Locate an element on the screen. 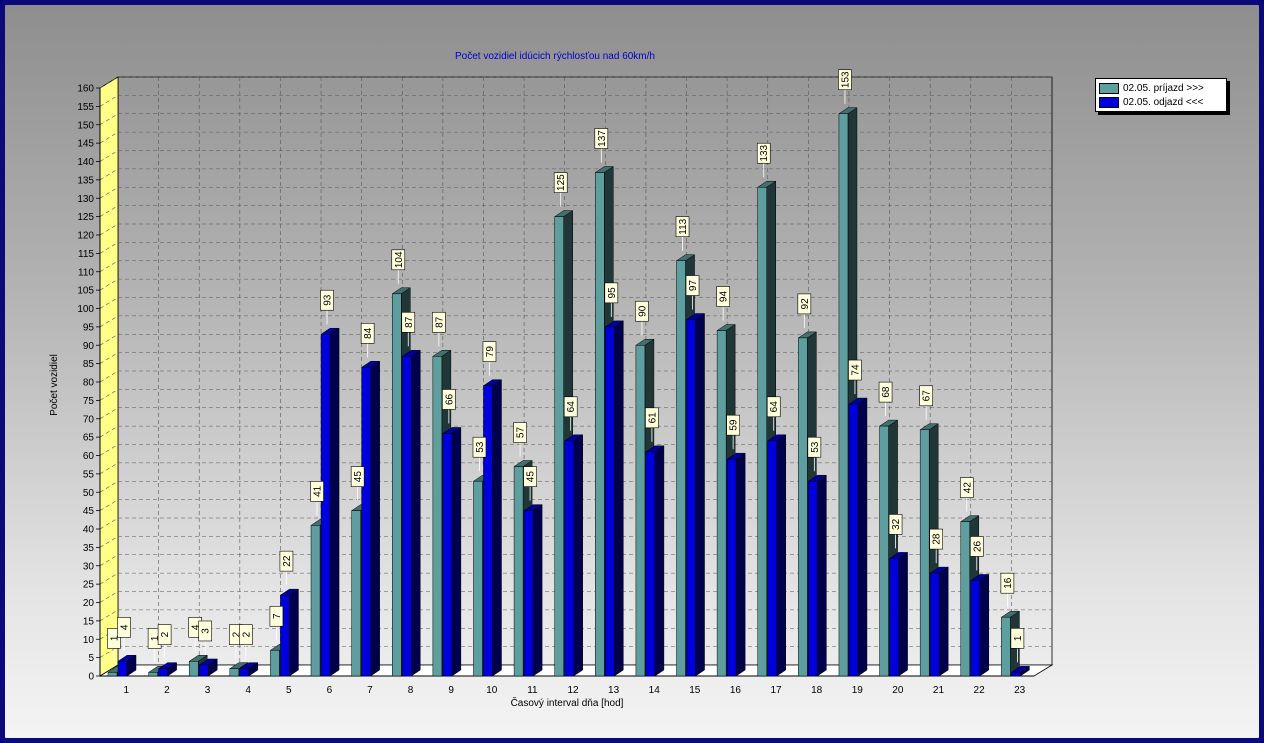 The image size is (1264, 743). y-tick-label: 5 is located at coordinates (91, 658).